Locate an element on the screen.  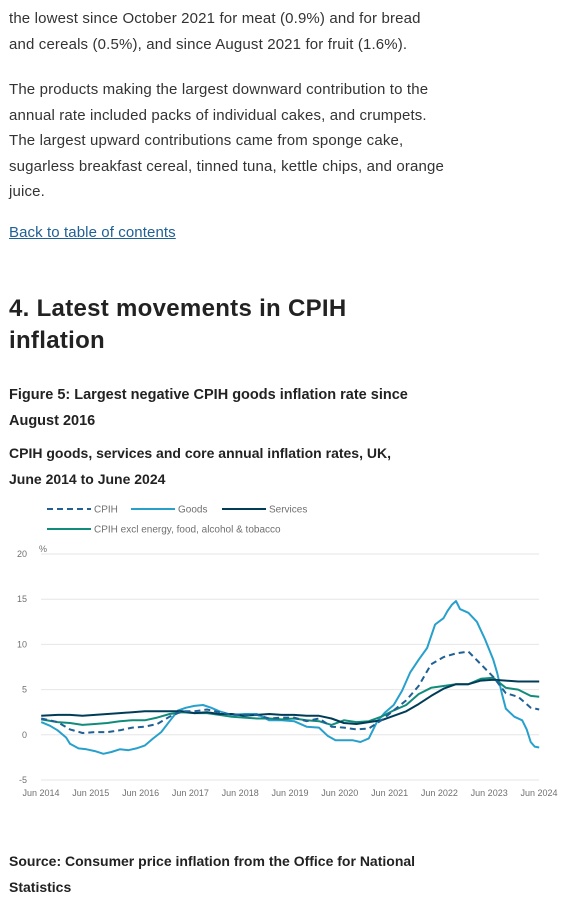
legend-label: Goods is located at coordinates (192, 510).